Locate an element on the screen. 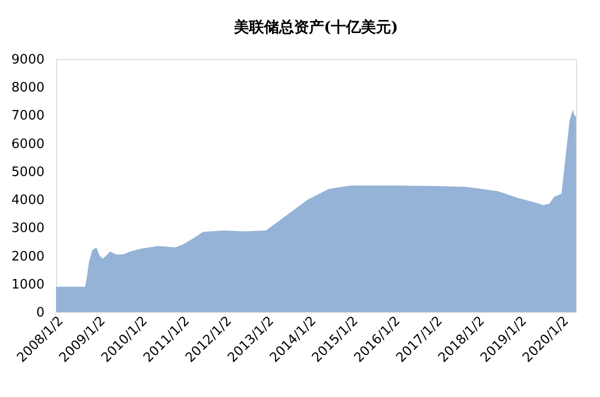  chart-title: 美联储总资产(十亿美元) is located at coordinates (315, 27).